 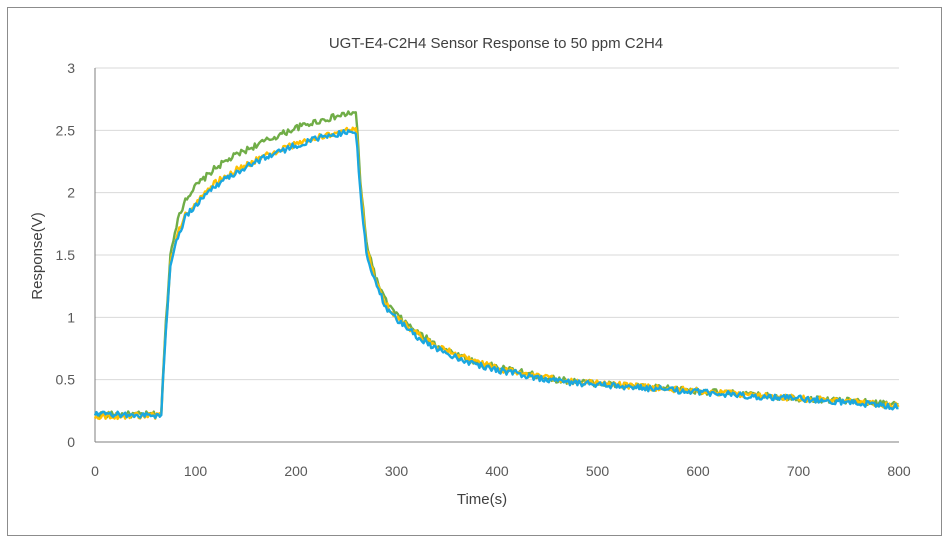 I want to click on y-tick-label: 0.5, so click(x=66, y=380).